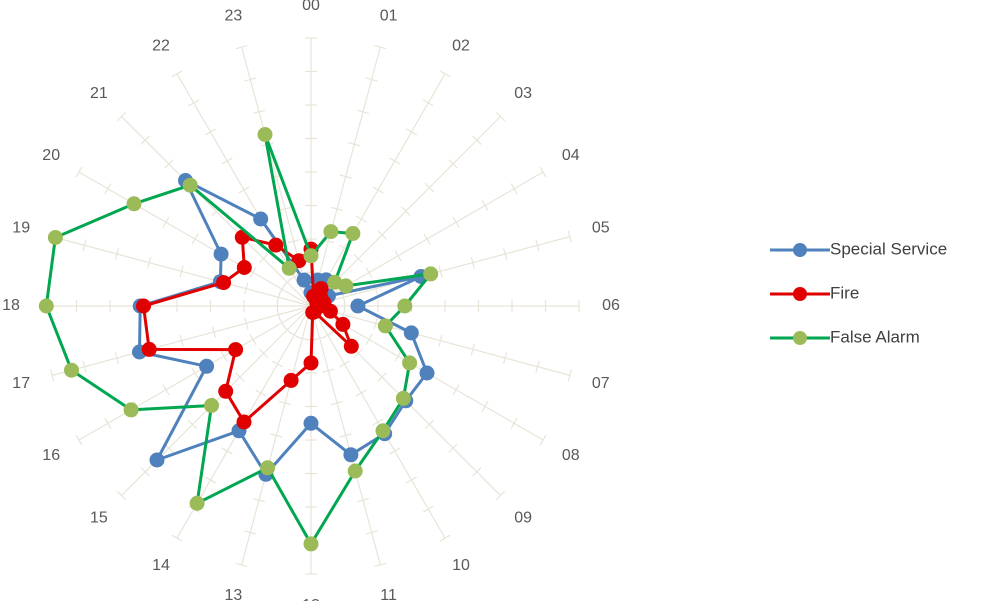 This screenshot has width=989, height=601. I want to click on hour-label-02: 02, so click(461, 45).